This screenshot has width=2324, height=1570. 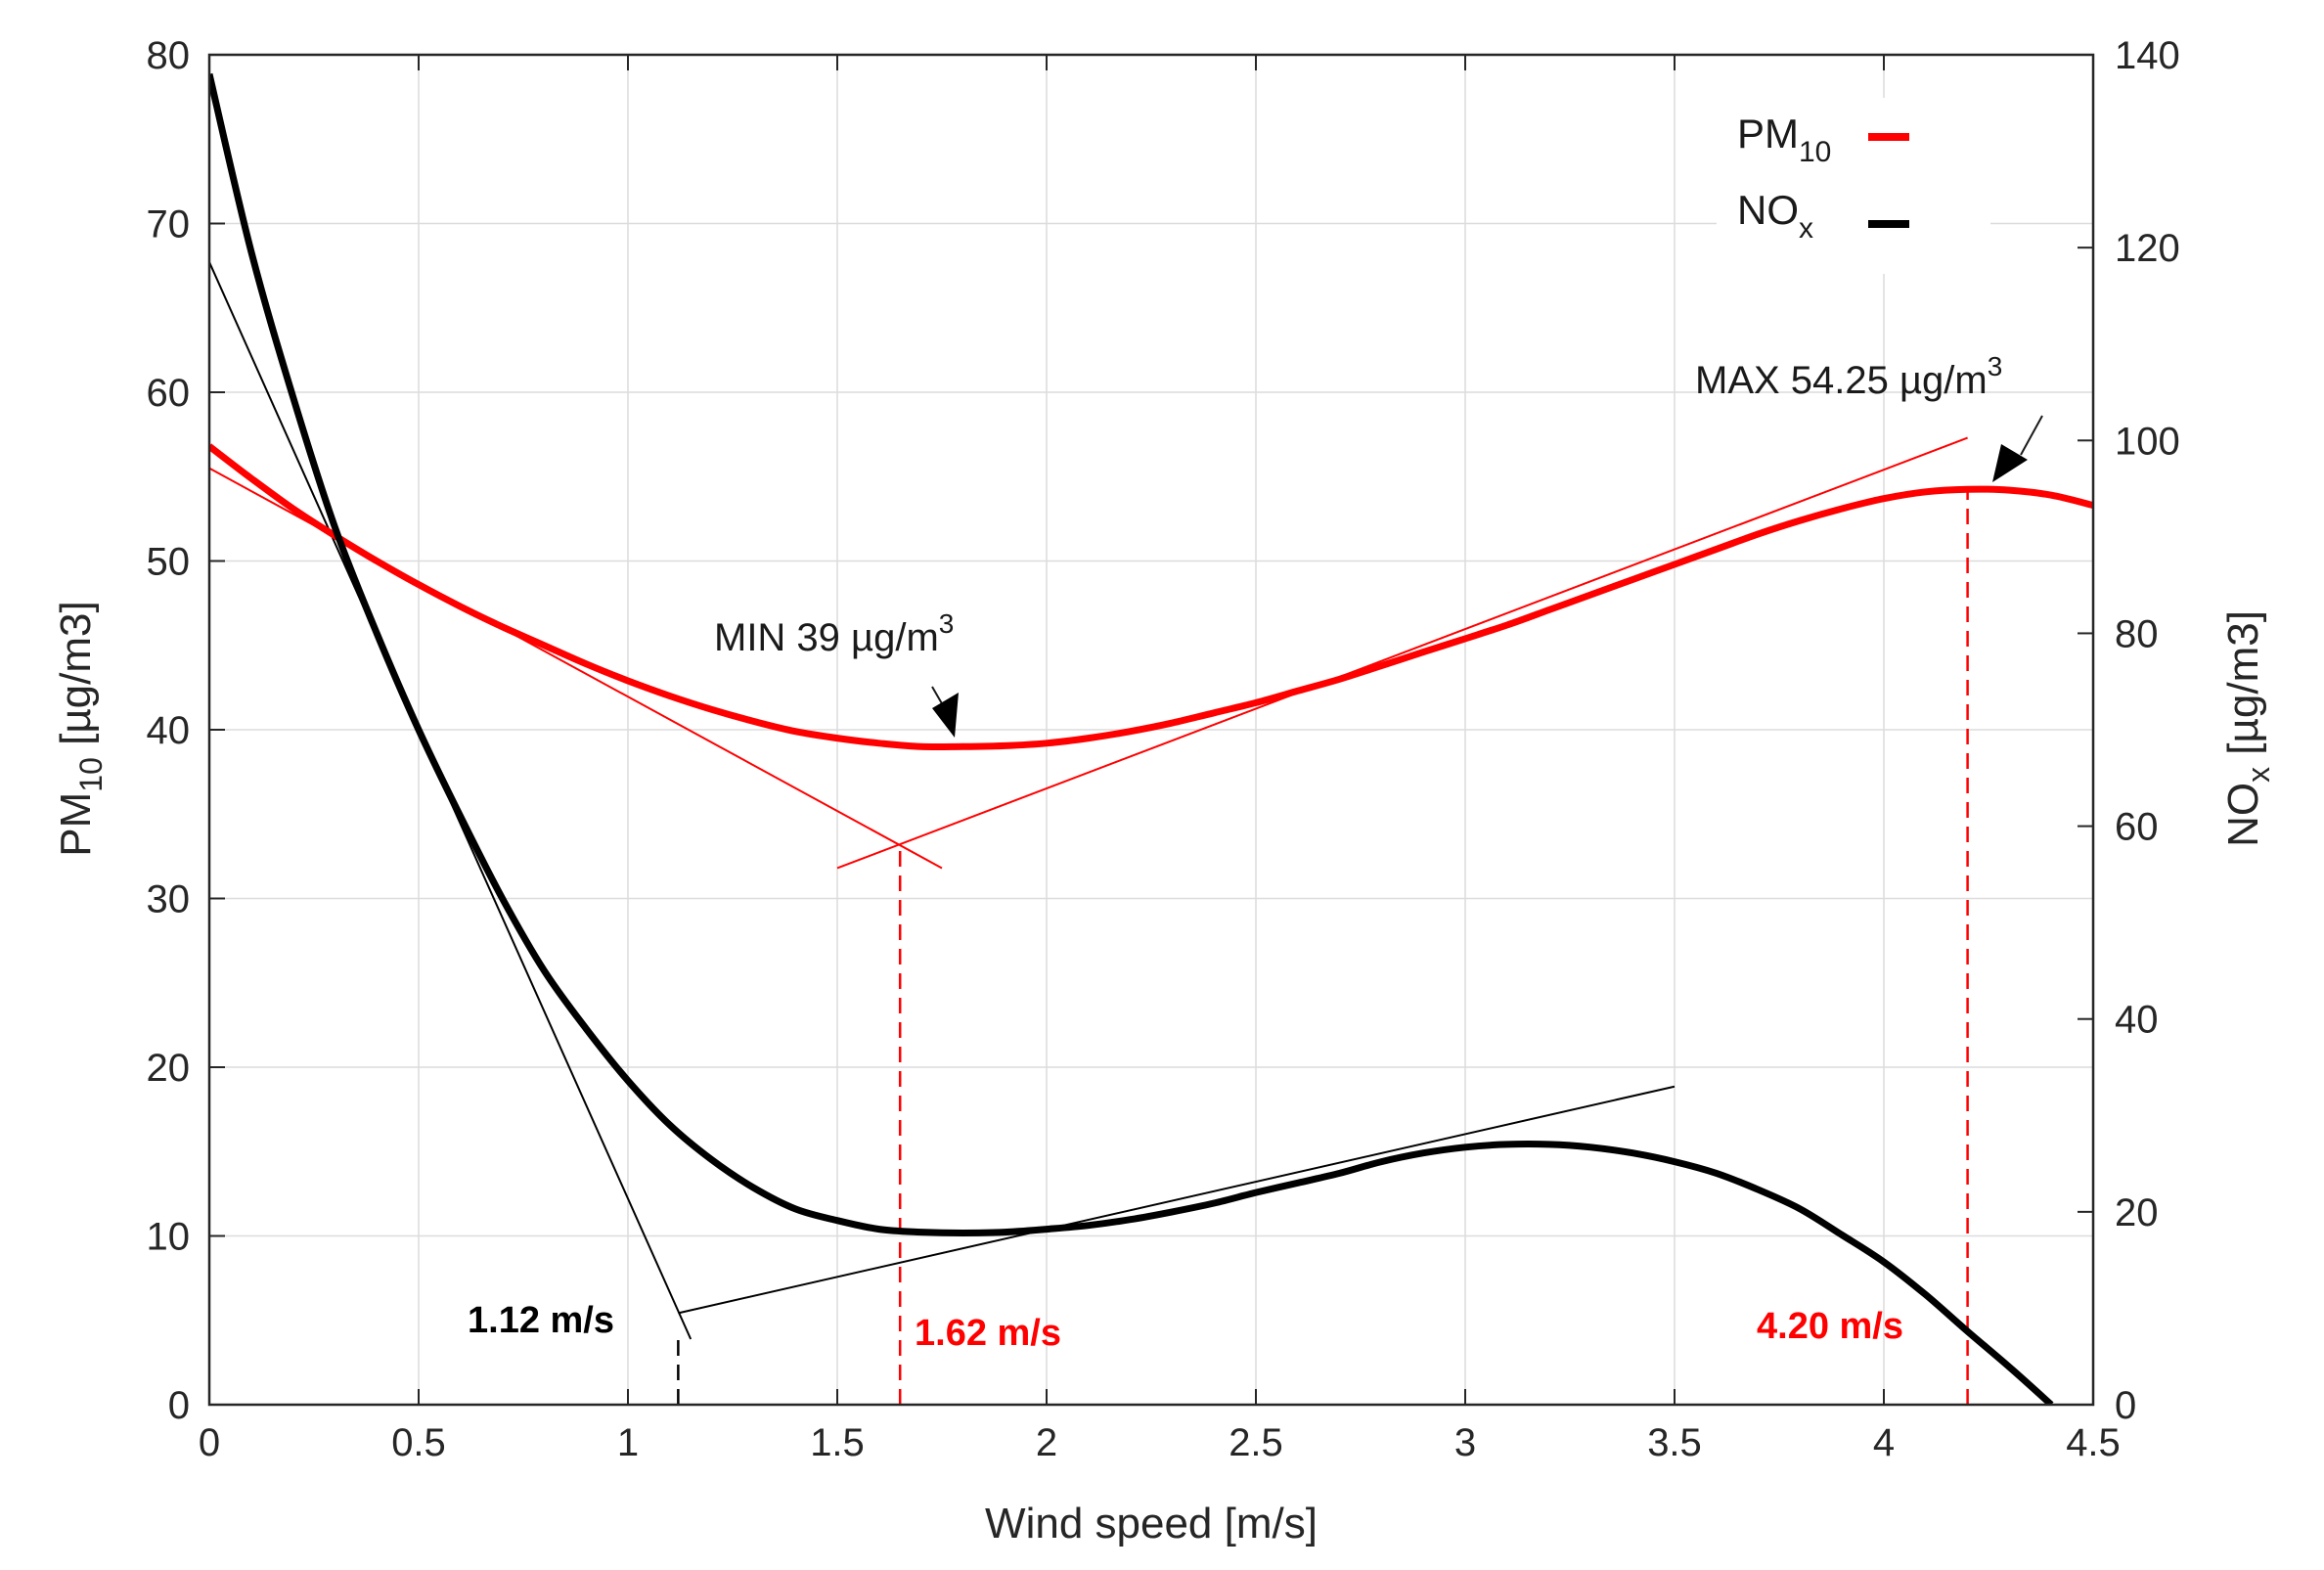 I want to click on x-tick-label: 3.5, so click(x=1674, y=1442).